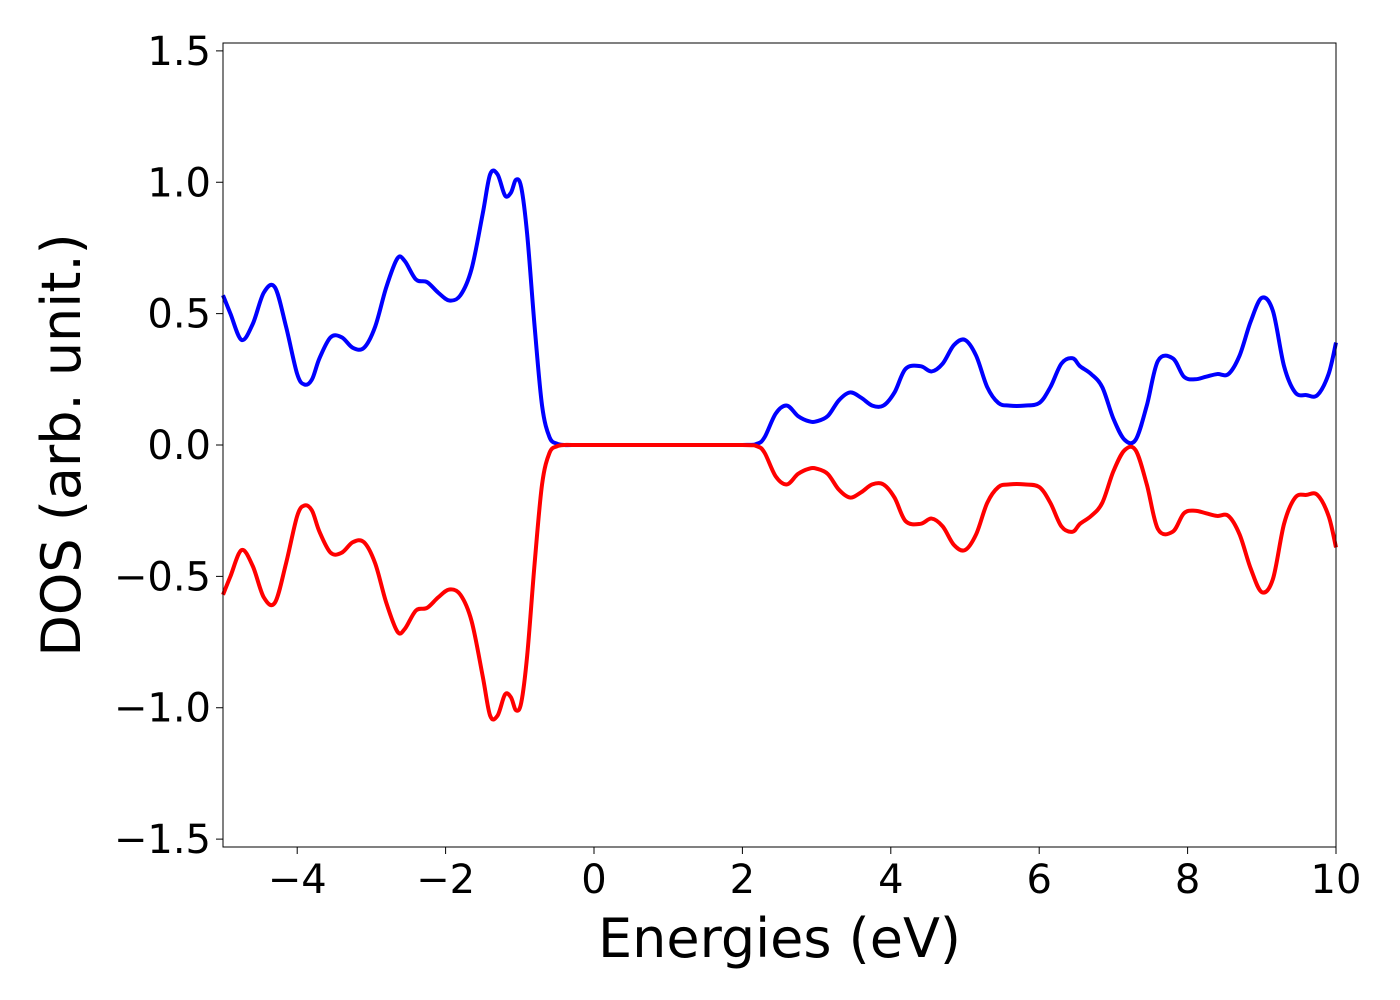  I want to click on y-tick-label: 1.0, so click(179, 183).